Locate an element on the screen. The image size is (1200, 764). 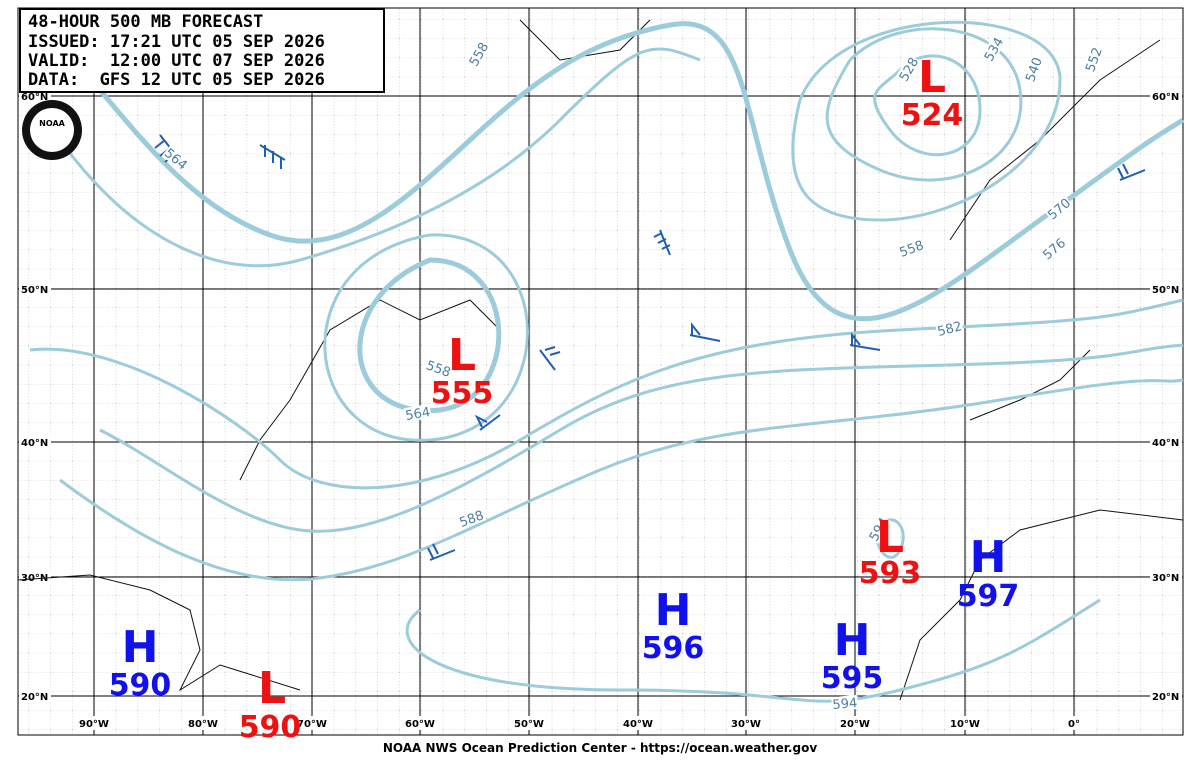
contour-label: 582 is located at coordinates (950, 329).